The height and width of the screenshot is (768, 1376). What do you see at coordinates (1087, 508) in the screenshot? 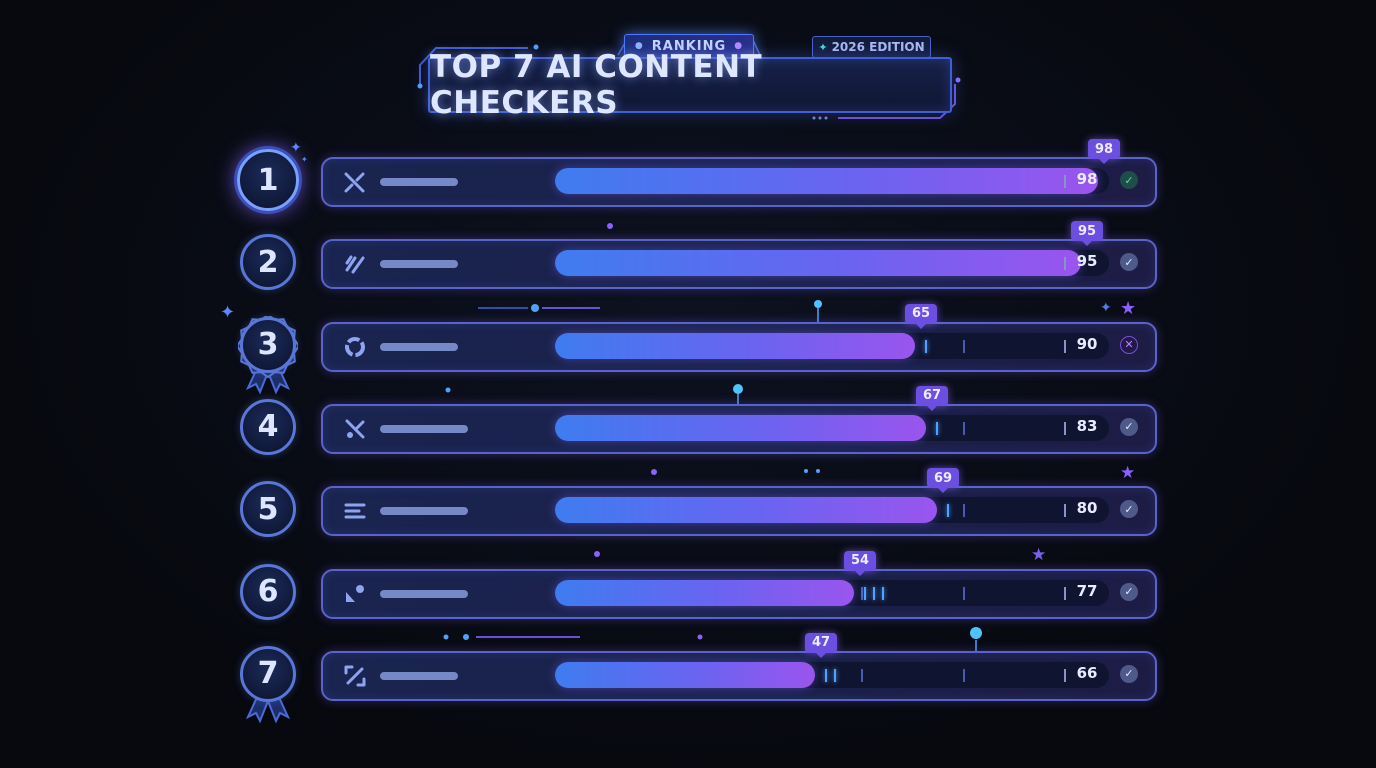
I see `score-value: 80` at bounding box center [1087, 508].